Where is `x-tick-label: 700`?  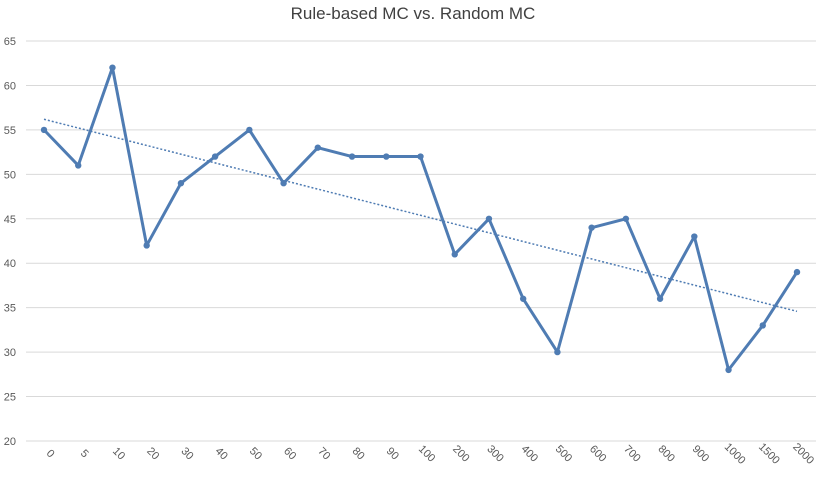 x-tick-label: 700 is located at coordinates (631, 453).